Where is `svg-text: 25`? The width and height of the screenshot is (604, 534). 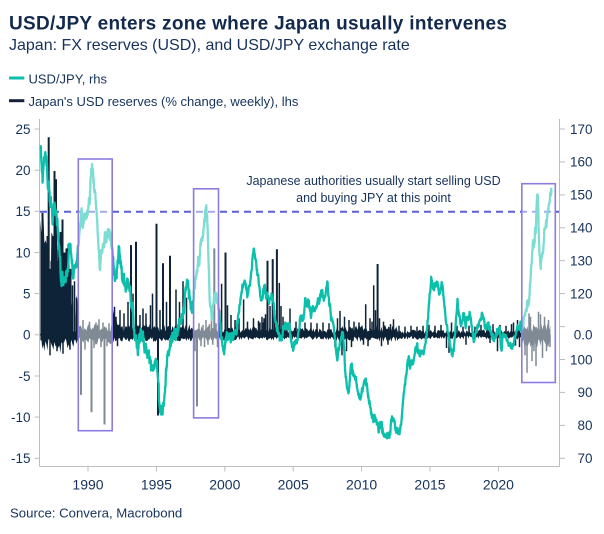 svg-text: 25 is located at coordinates (22, 129).